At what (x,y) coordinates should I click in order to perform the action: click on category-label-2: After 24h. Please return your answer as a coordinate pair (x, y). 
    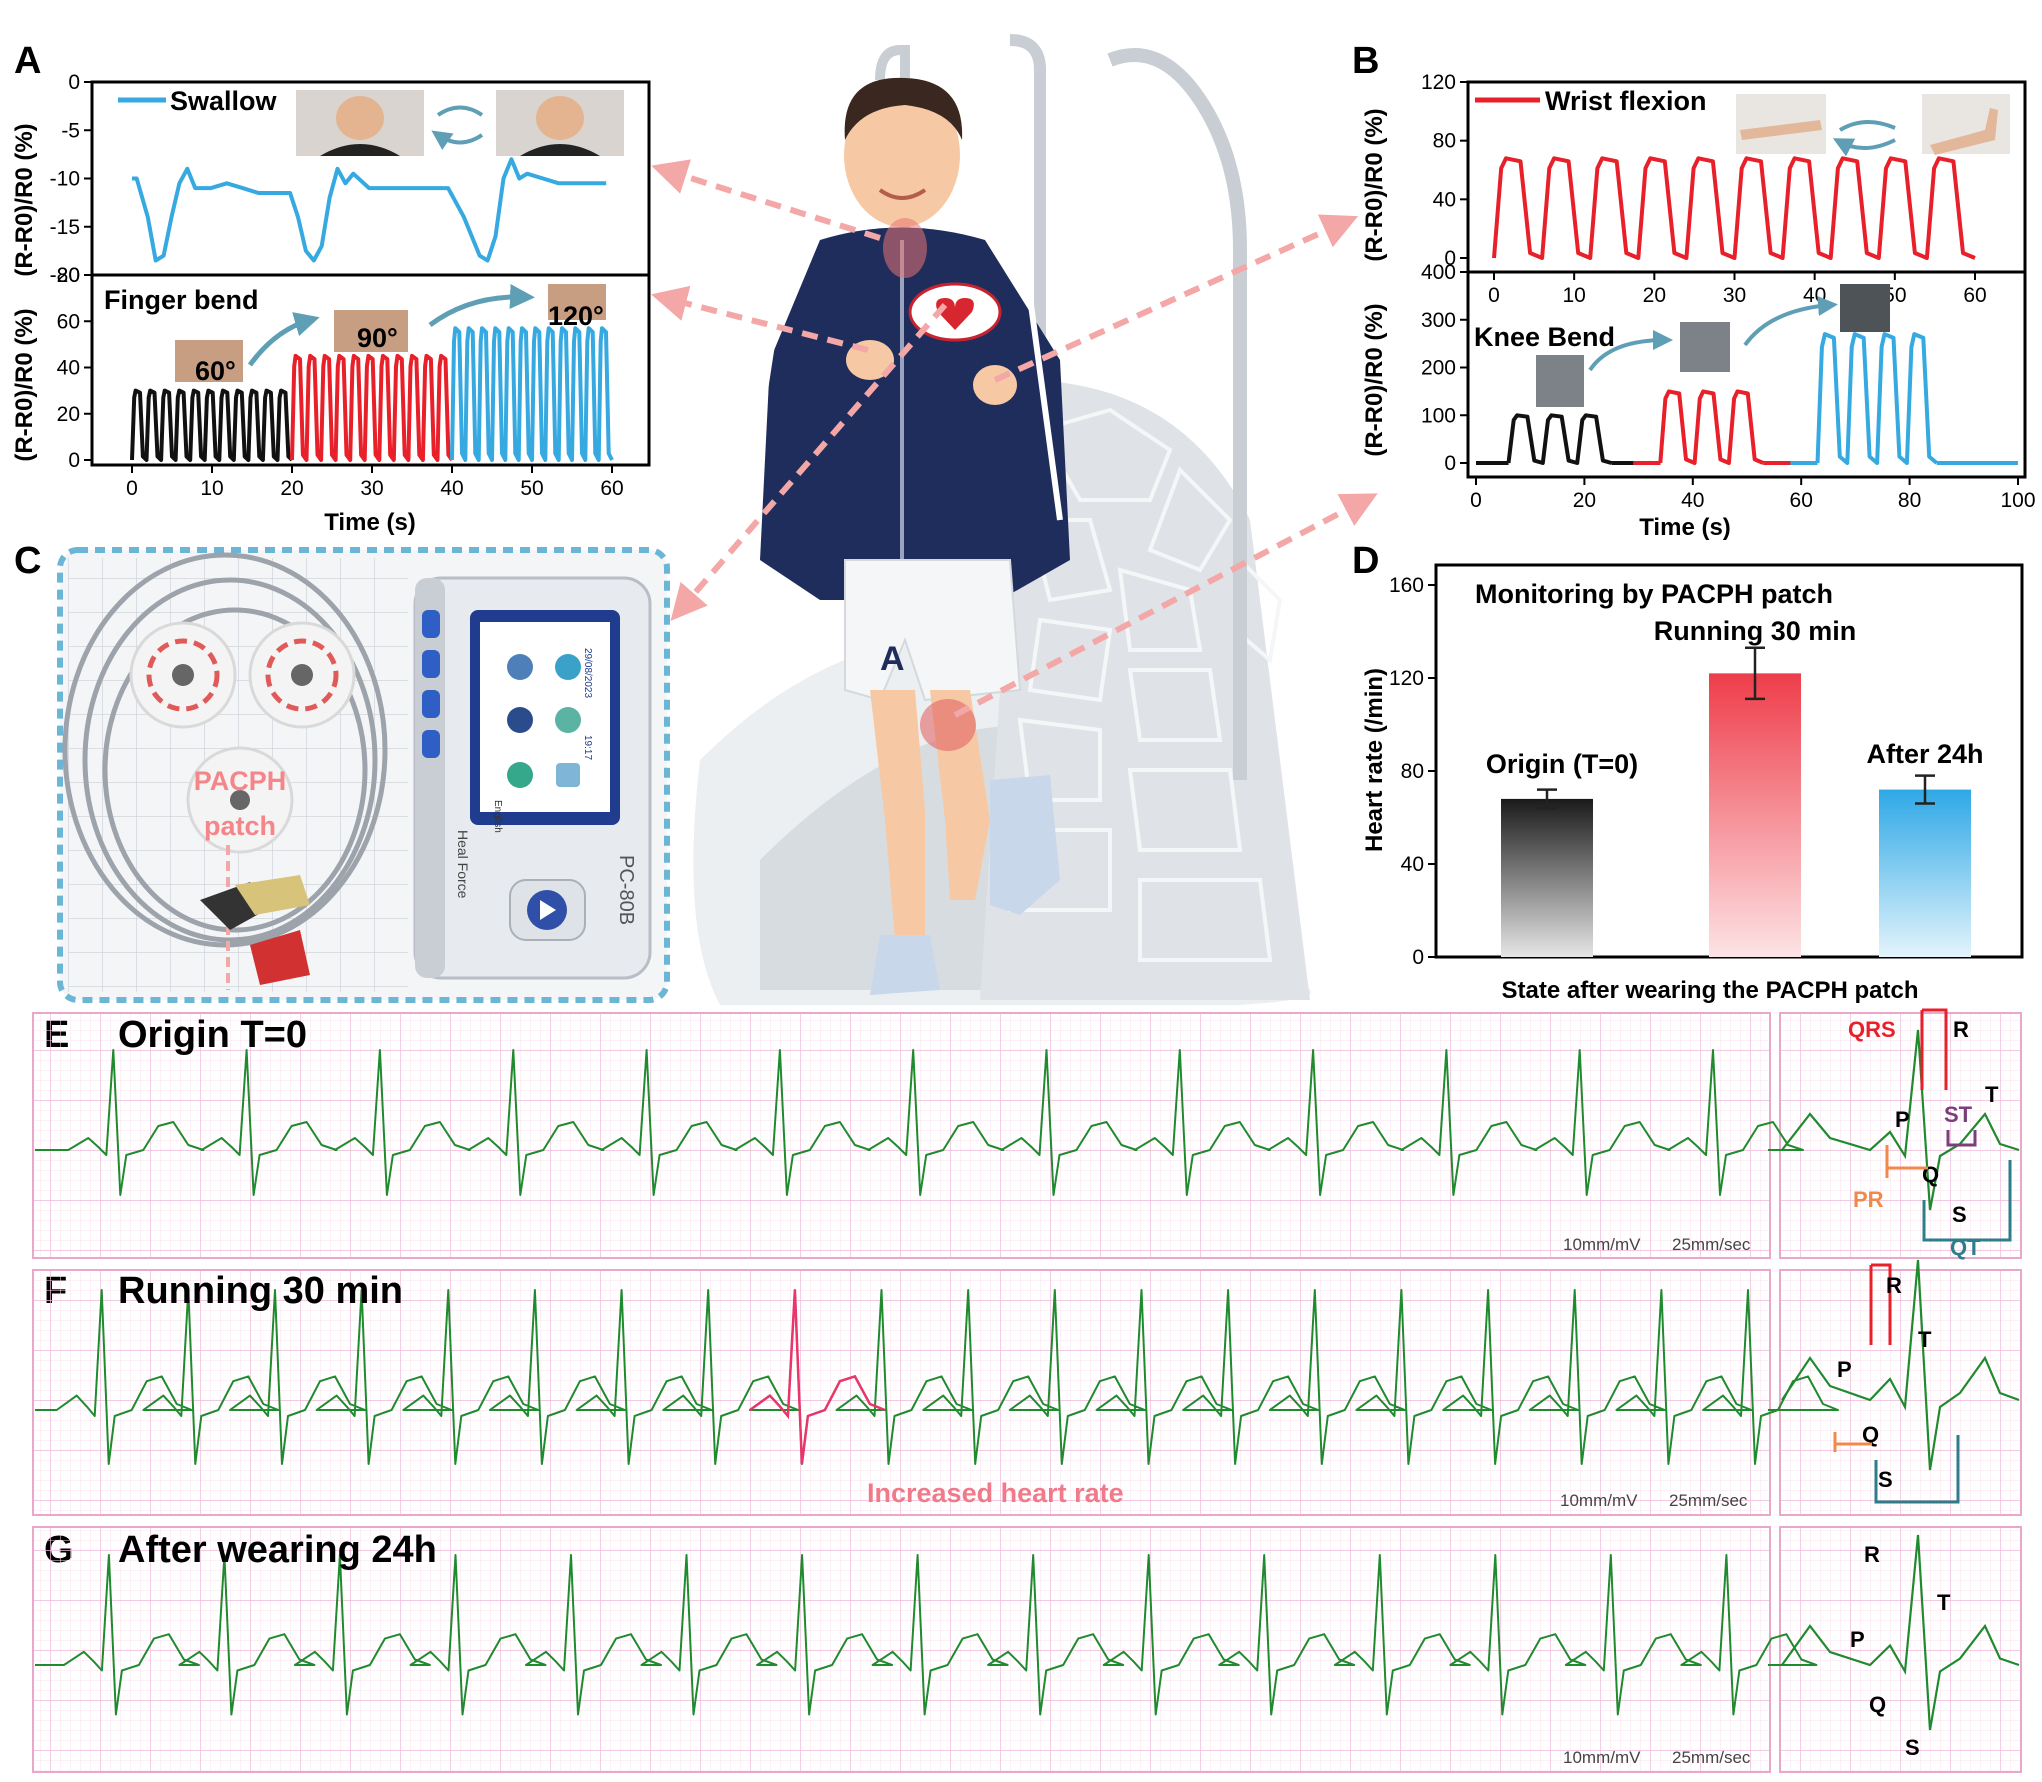
    Looking at the image, I should click on (1924, 754).